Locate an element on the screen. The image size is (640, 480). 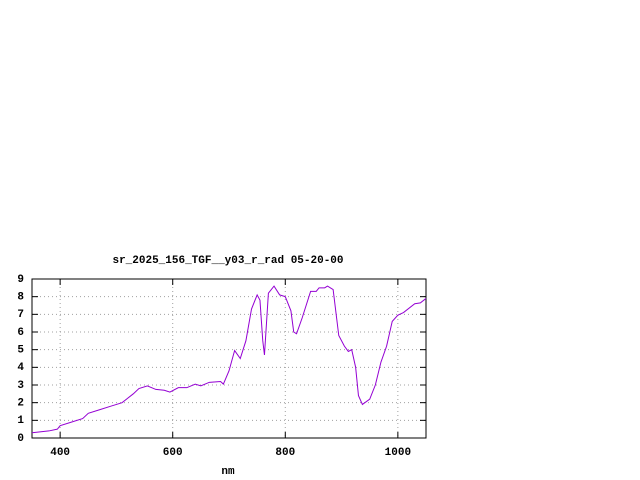
y-tick-label: 7 is located at coordinates (20, 315).